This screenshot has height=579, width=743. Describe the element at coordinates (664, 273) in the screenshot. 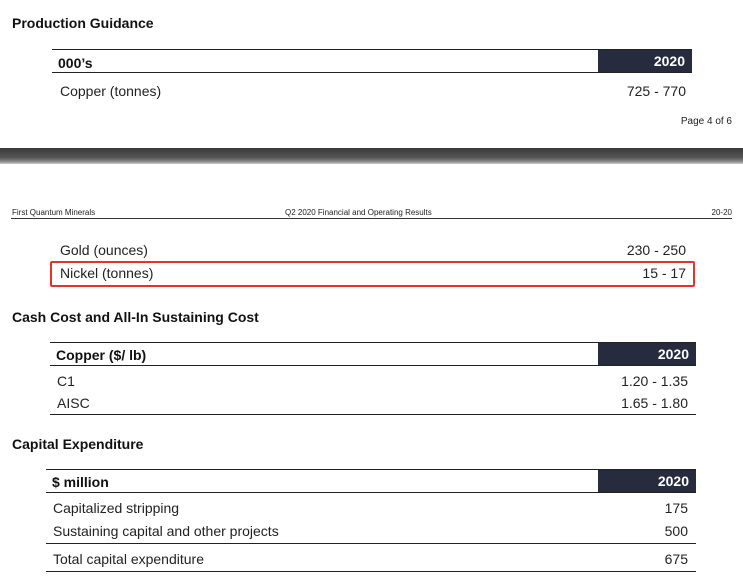

I see `row-value: 15 - 17` at that location.